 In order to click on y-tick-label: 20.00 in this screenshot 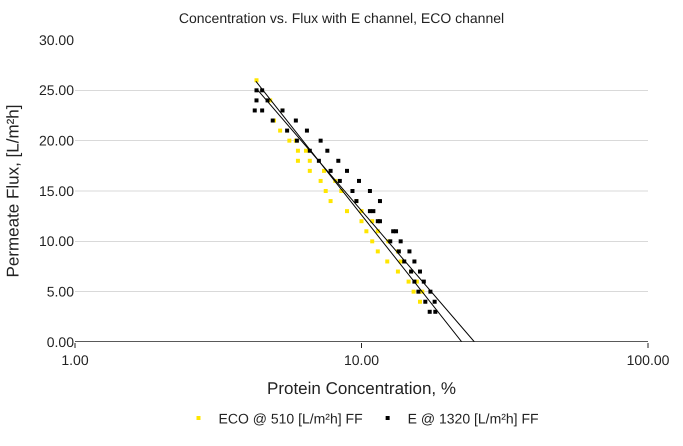, I will do `click(56, 140)`.